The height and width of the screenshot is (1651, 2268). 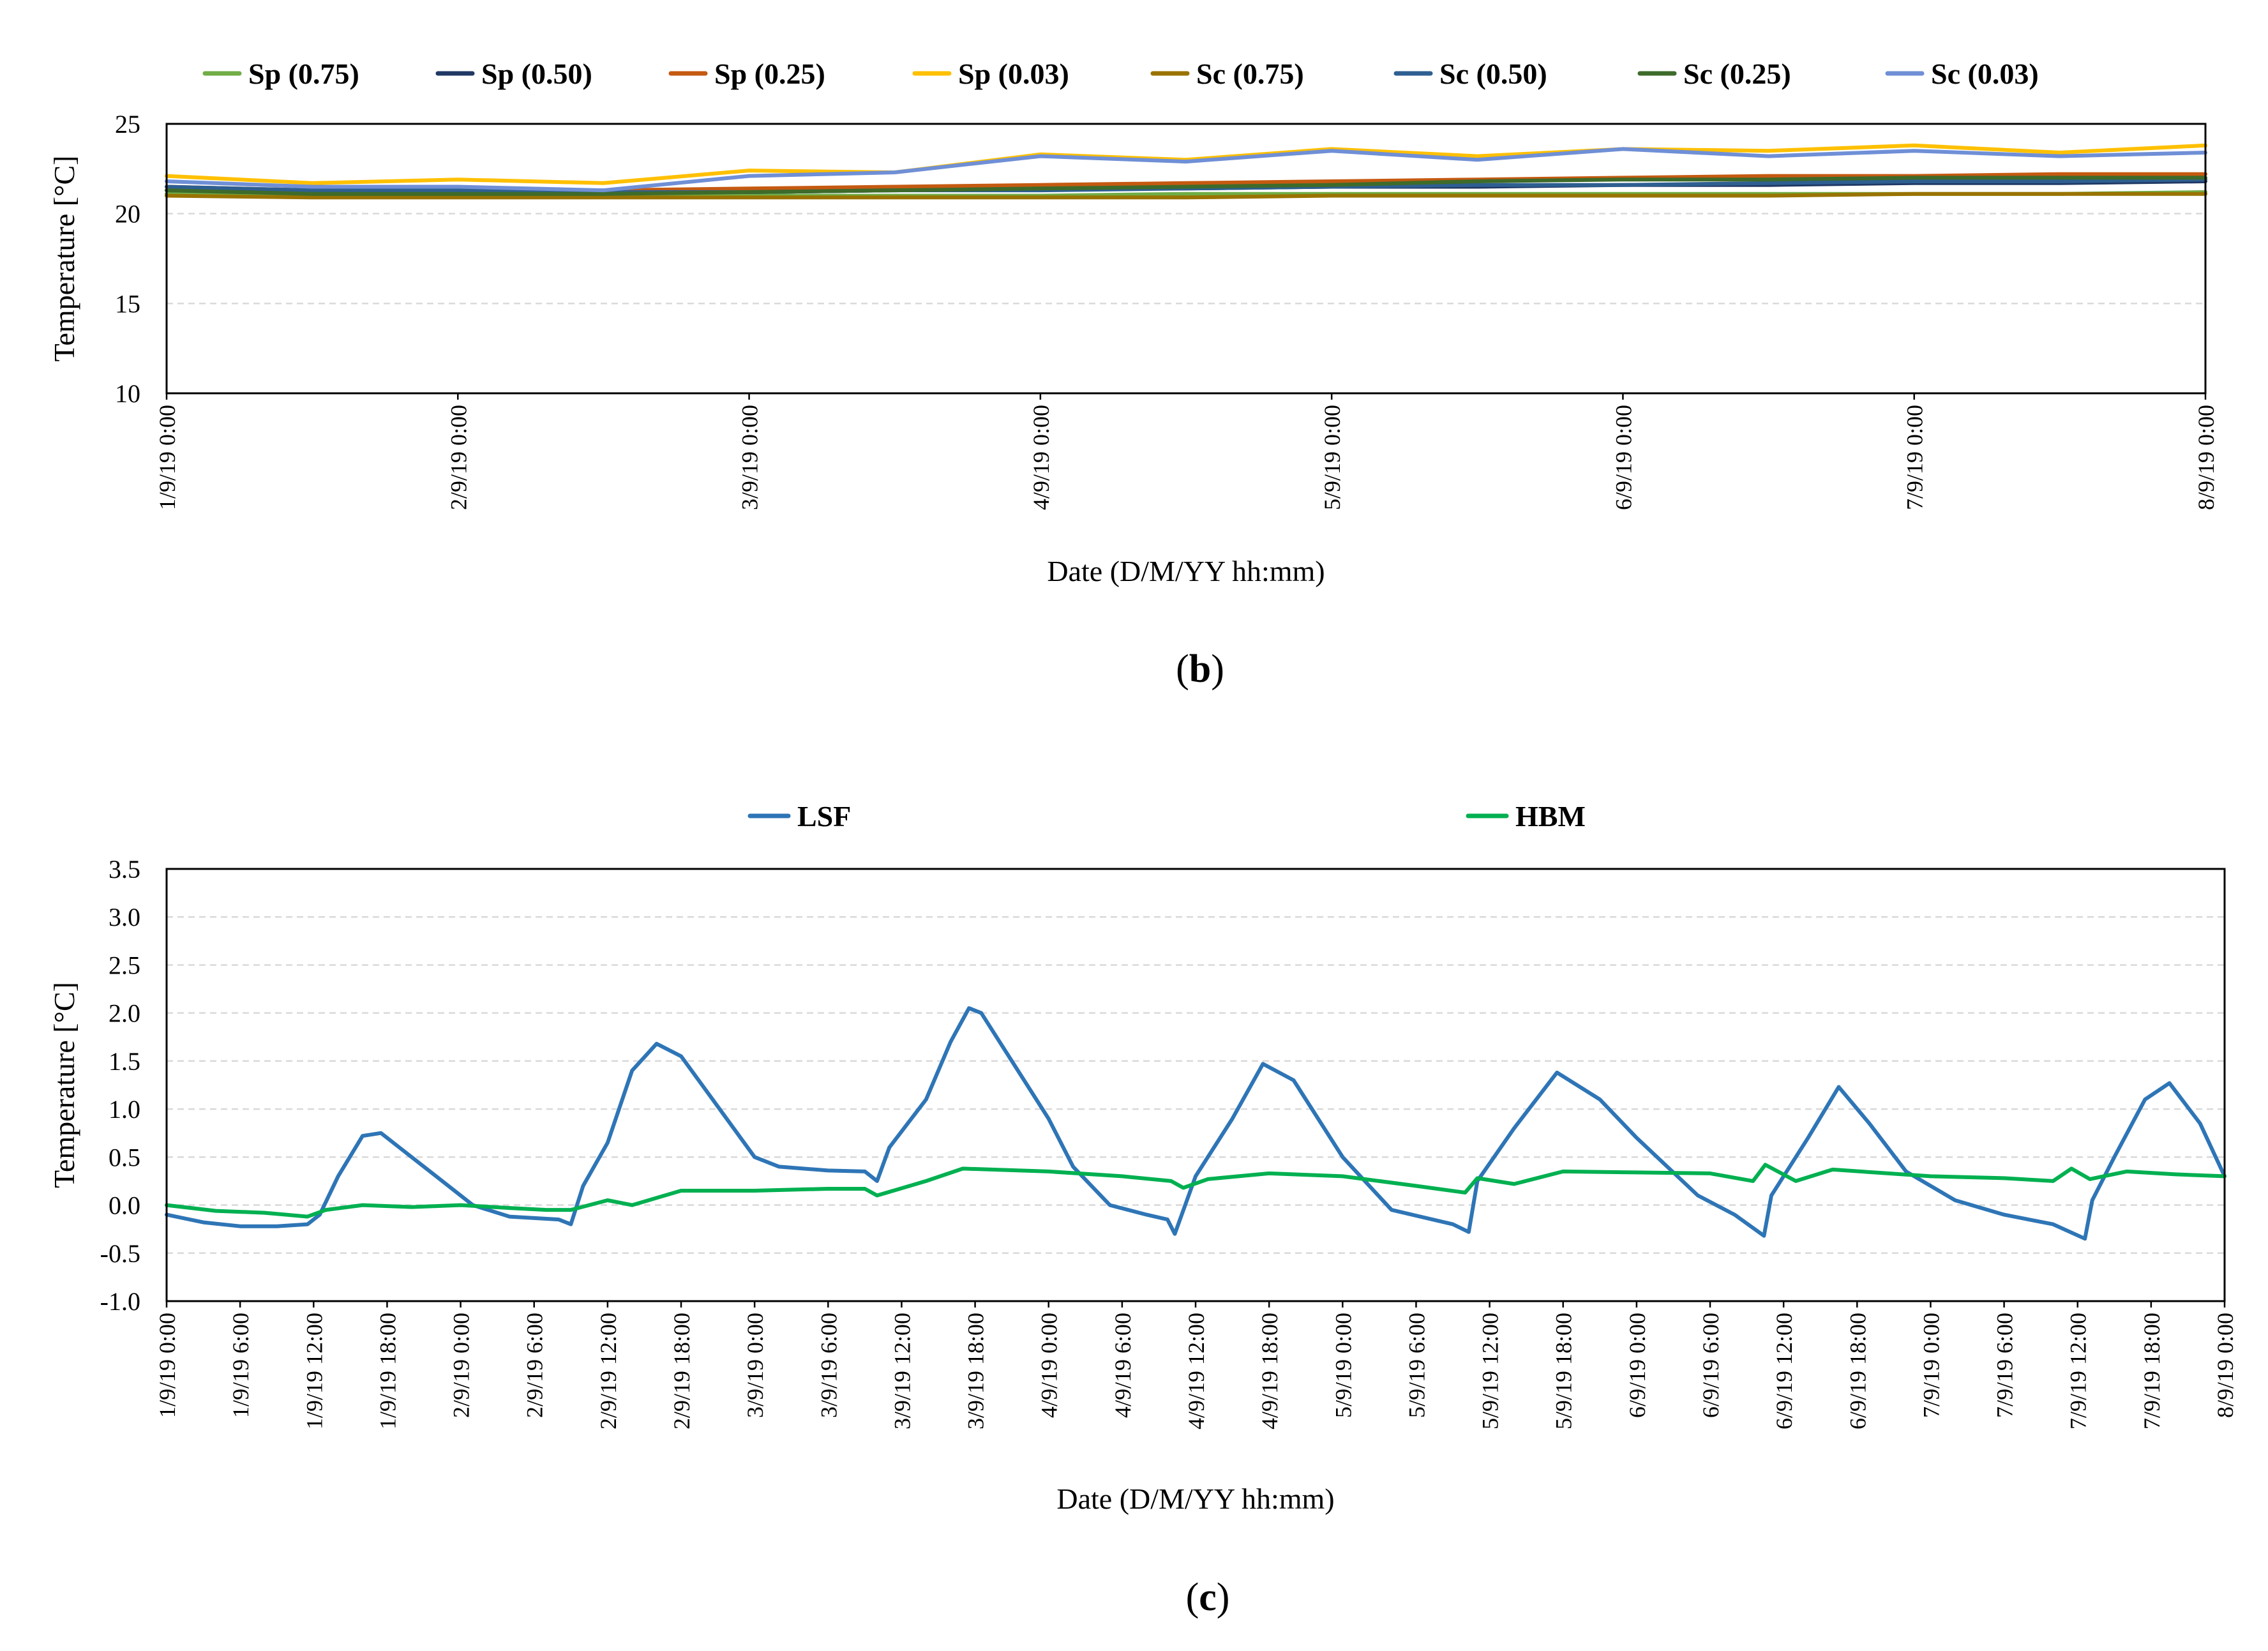 I want to click on legend-label: LSF, so click(x=824, y=816).